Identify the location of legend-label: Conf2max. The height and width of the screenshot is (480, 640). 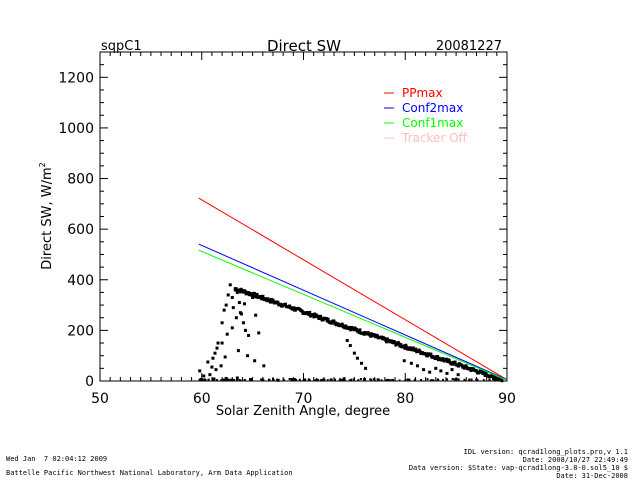
(432, 108).